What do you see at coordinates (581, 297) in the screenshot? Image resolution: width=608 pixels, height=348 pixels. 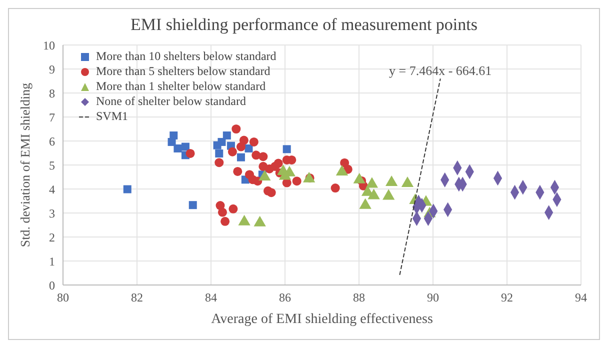 I see `x-tick-label: 94` at bounding box center [581, 297].